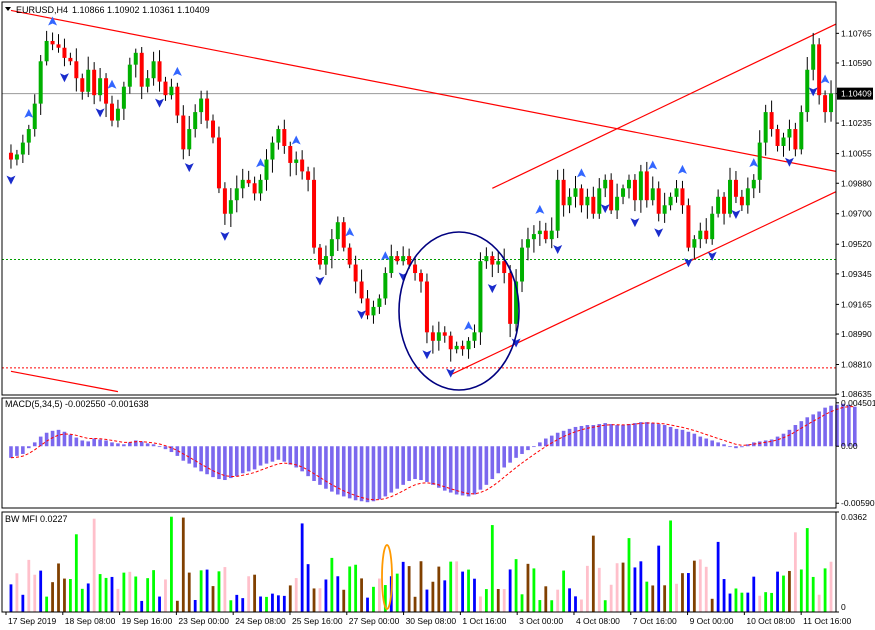 The image size is (875, 630). What do you see at coordinates (856, 244) in the screenshot?
I see `price-tick-label: 1.09520` at bounding box center [856, 244].